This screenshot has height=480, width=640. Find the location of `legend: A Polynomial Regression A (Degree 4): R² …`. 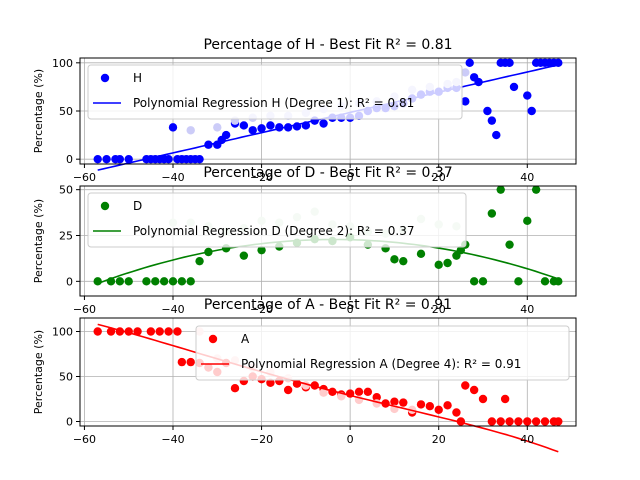

legend: A Polynomial Regression A (Degree 4): R² … is located at coordinates (382, 353).